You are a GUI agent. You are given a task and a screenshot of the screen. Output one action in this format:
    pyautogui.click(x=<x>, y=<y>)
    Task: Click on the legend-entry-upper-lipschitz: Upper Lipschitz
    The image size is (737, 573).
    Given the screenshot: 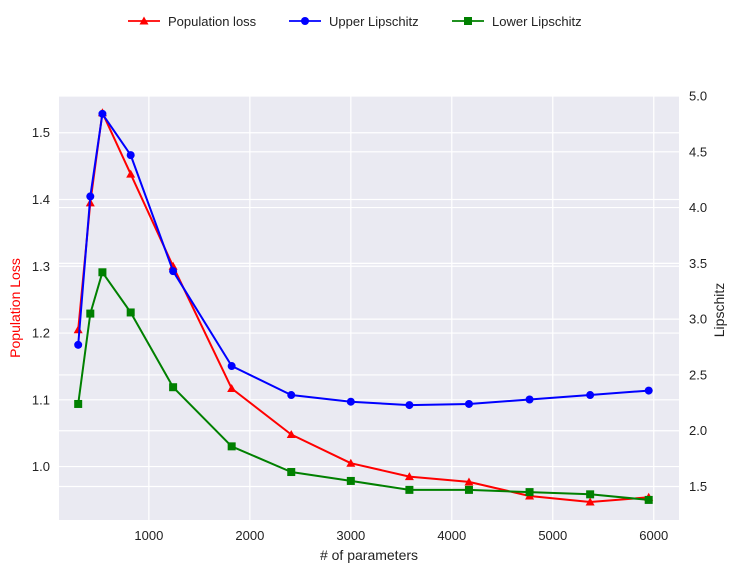 What is the action you would take?
    pyautogui.click(x=354, y=21)
    